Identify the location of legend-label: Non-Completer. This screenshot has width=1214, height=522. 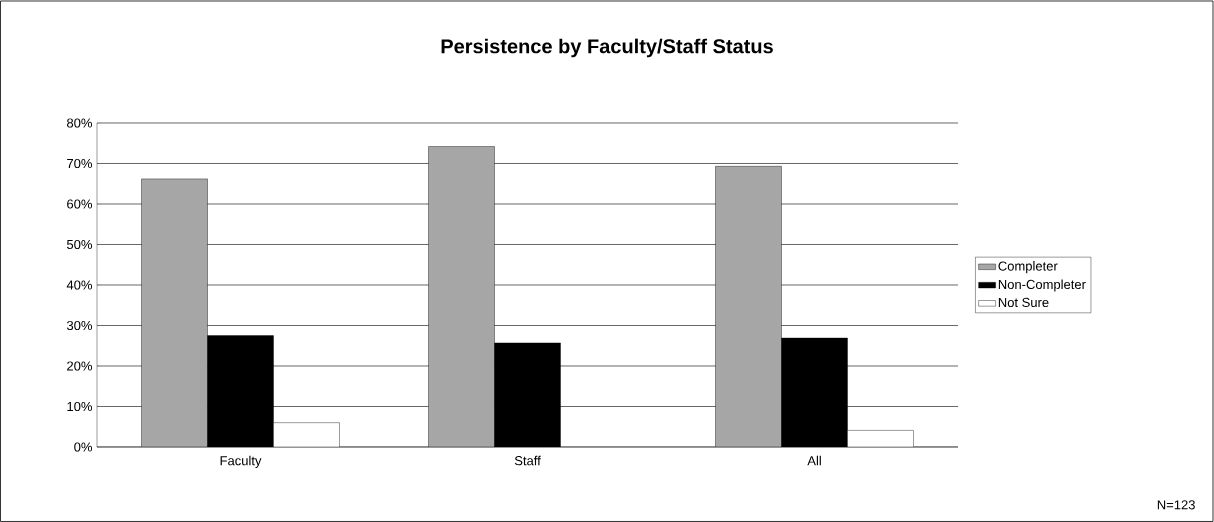
(1042, 285).